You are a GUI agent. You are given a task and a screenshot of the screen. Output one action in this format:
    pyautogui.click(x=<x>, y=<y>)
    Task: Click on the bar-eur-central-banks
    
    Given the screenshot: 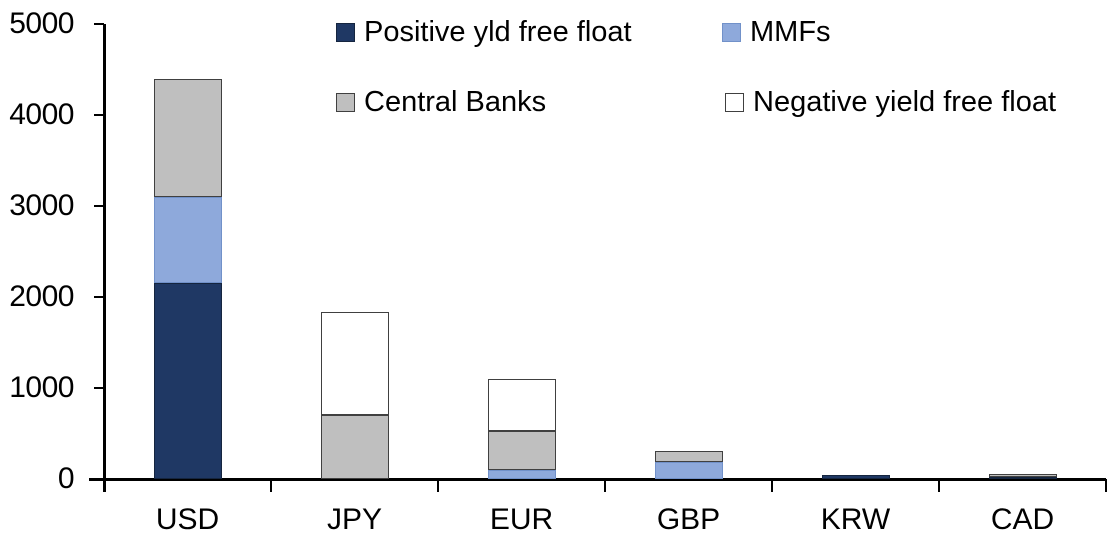 What is the action you would take?
    pyautogui.click(x=521, y=450)
    